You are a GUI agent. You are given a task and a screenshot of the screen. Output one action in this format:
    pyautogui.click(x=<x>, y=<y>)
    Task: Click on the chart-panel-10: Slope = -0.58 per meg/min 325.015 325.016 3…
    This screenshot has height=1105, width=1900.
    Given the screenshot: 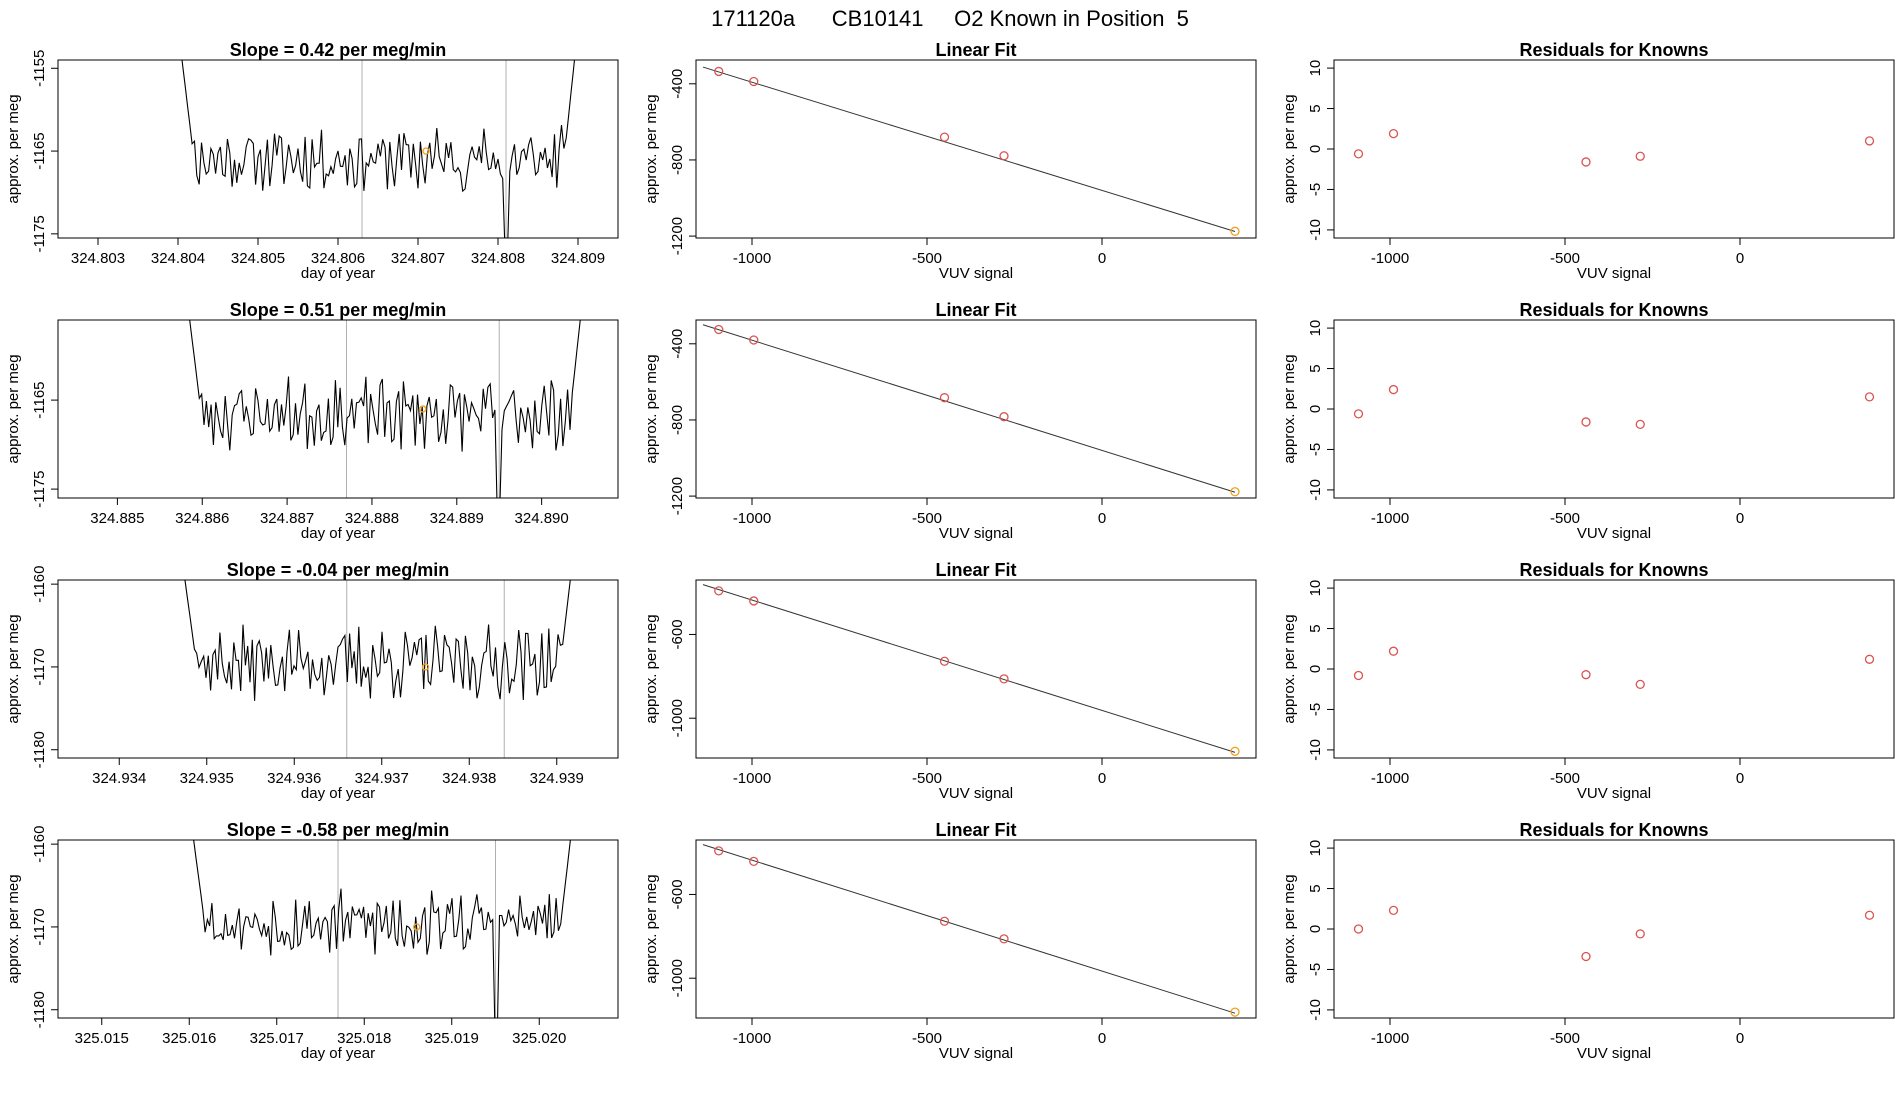 What is the action you would take?
    pyautogui.click(x=312, y=941)
    